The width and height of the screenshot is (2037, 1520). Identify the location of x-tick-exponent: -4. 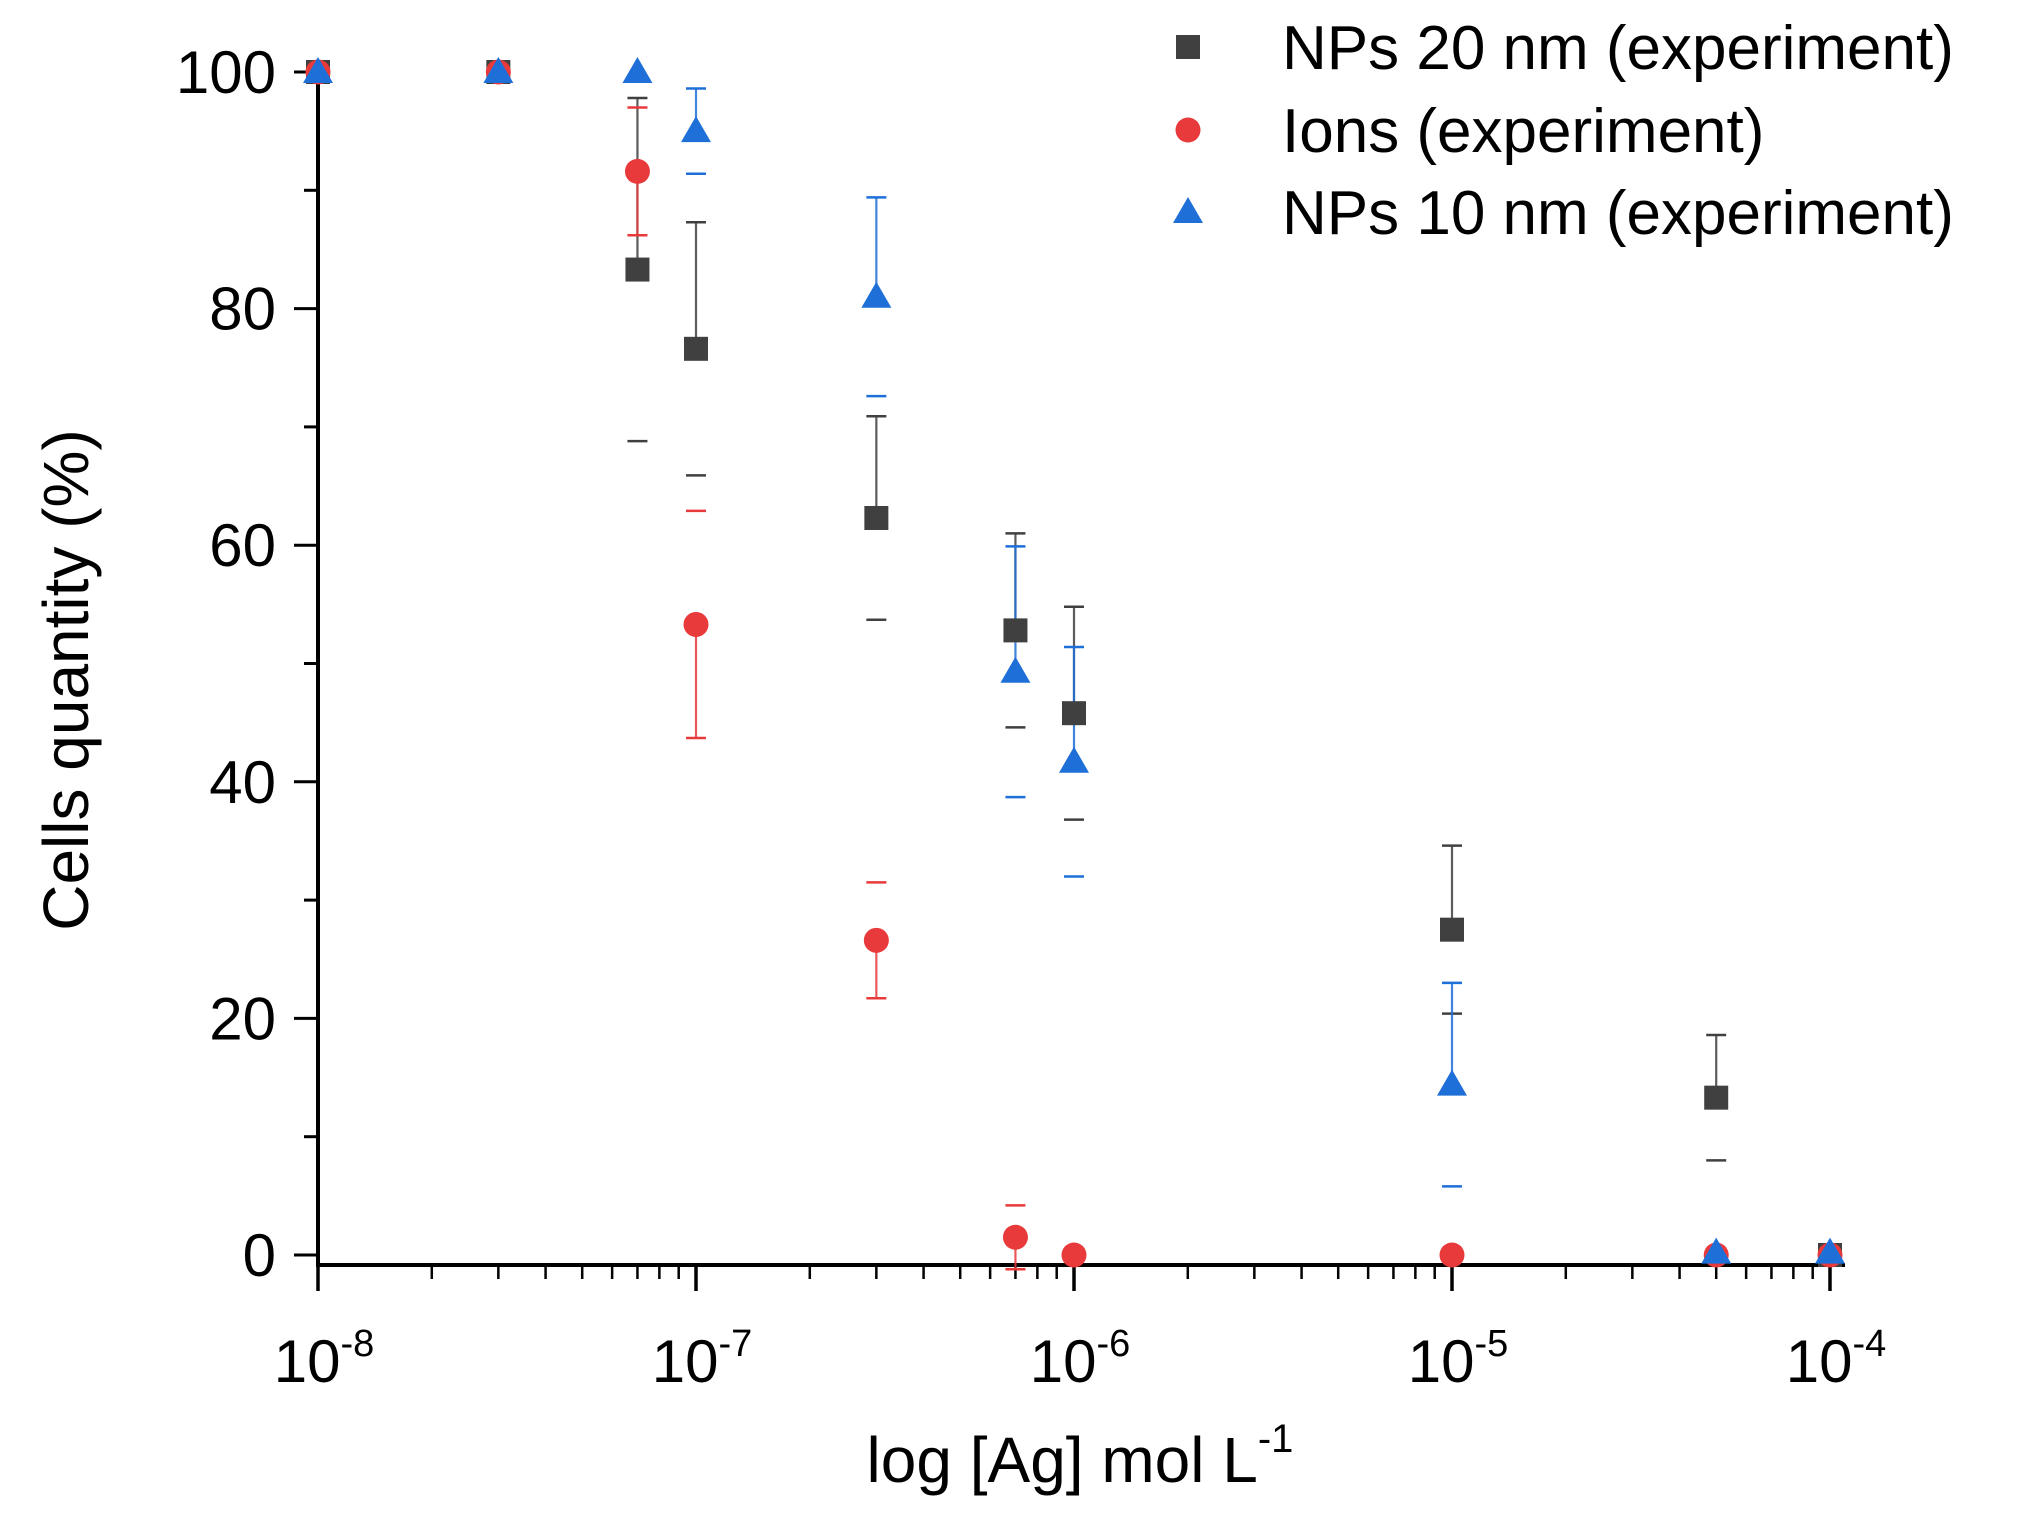
(1869, 1344).